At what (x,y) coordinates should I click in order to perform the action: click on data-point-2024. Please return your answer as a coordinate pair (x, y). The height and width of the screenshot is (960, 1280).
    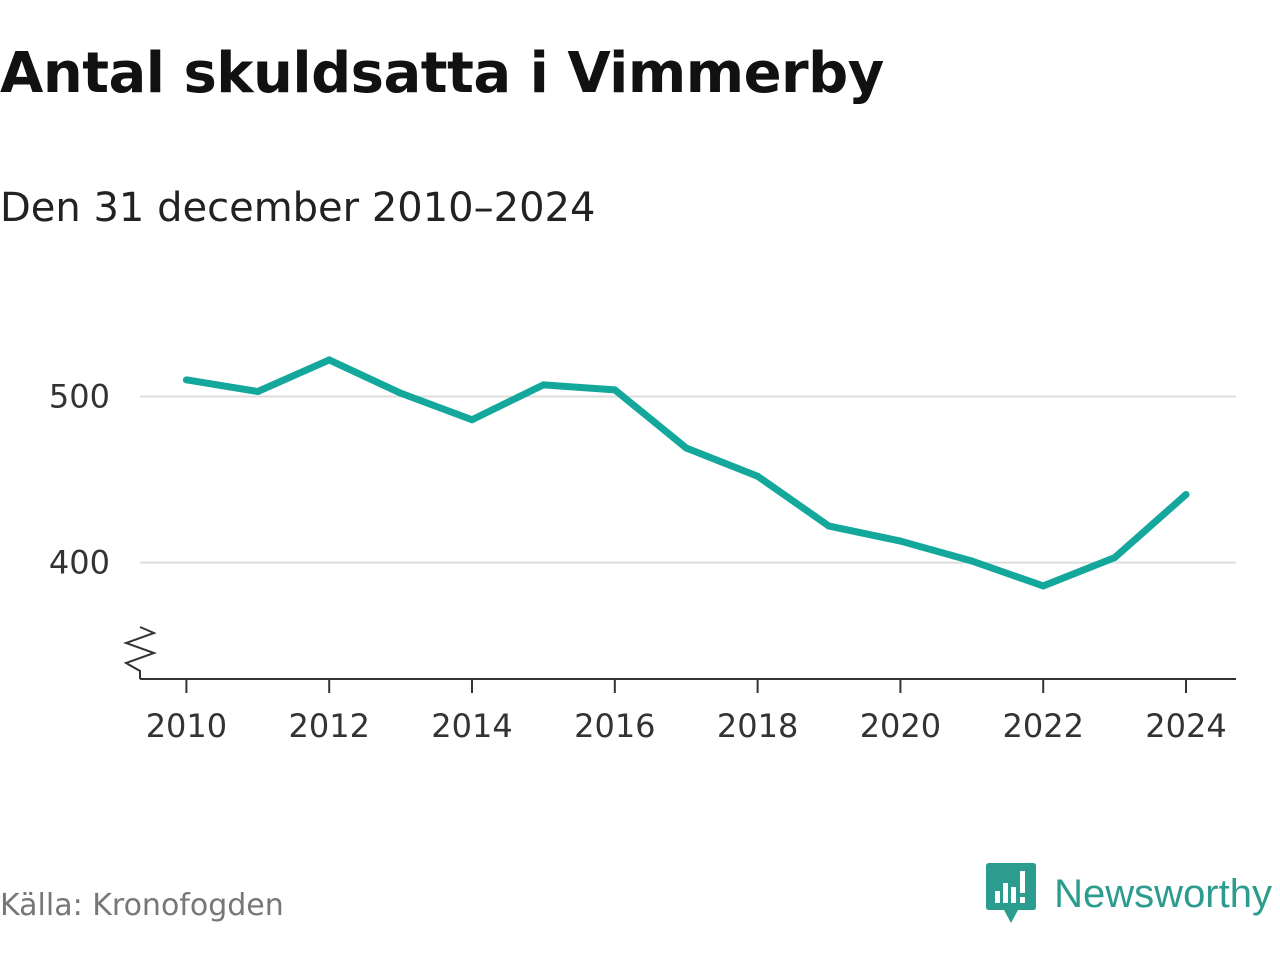
    Looking at the image, I should click on (1186, 495).